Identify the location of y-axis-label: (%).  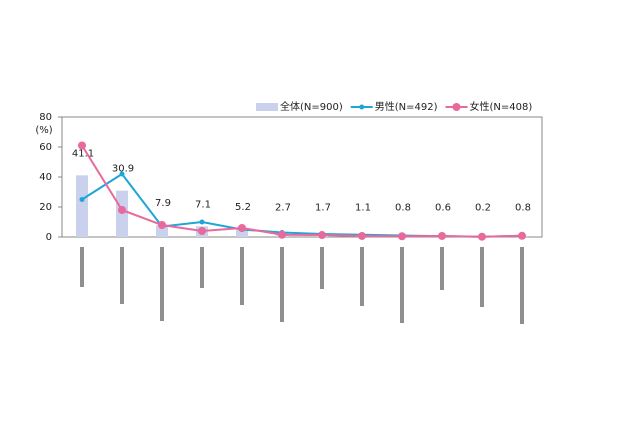
(43, 130).